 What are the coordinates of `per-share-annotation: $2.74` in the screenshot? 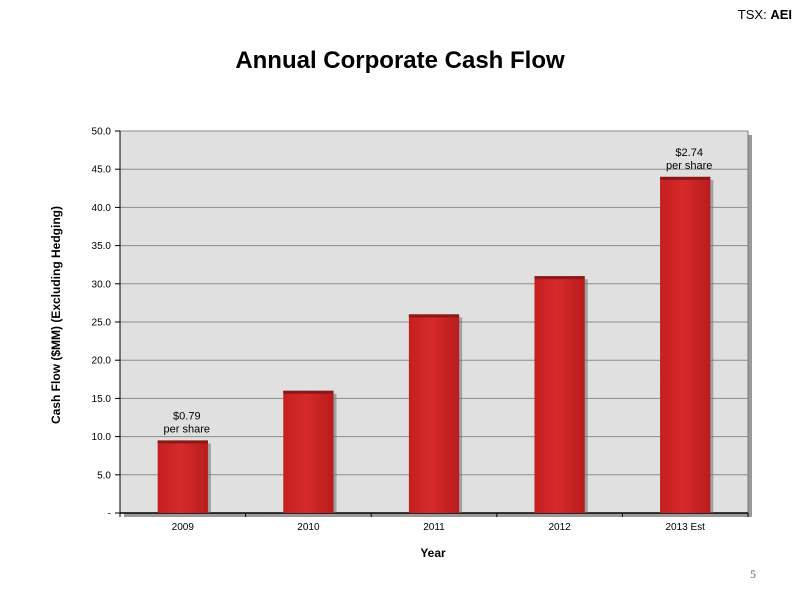 It's located at (689, 153).